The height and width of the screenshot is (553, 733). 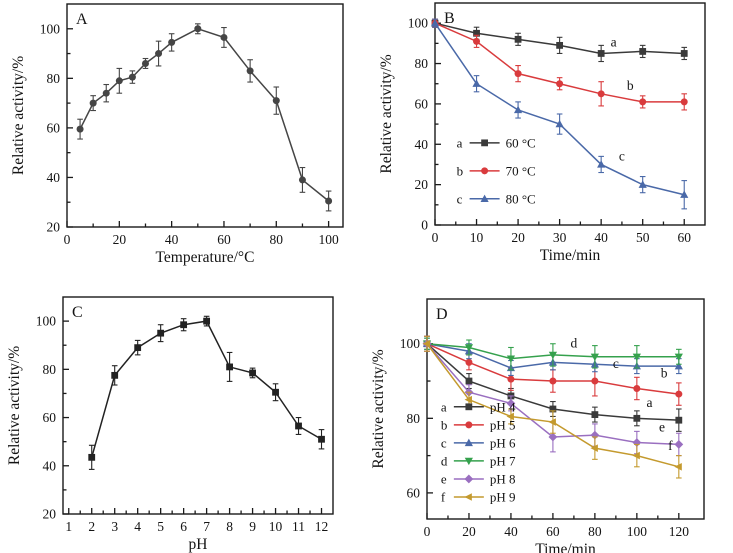 I want to click on svg-text: pH 4, so click(x=503, y=406).